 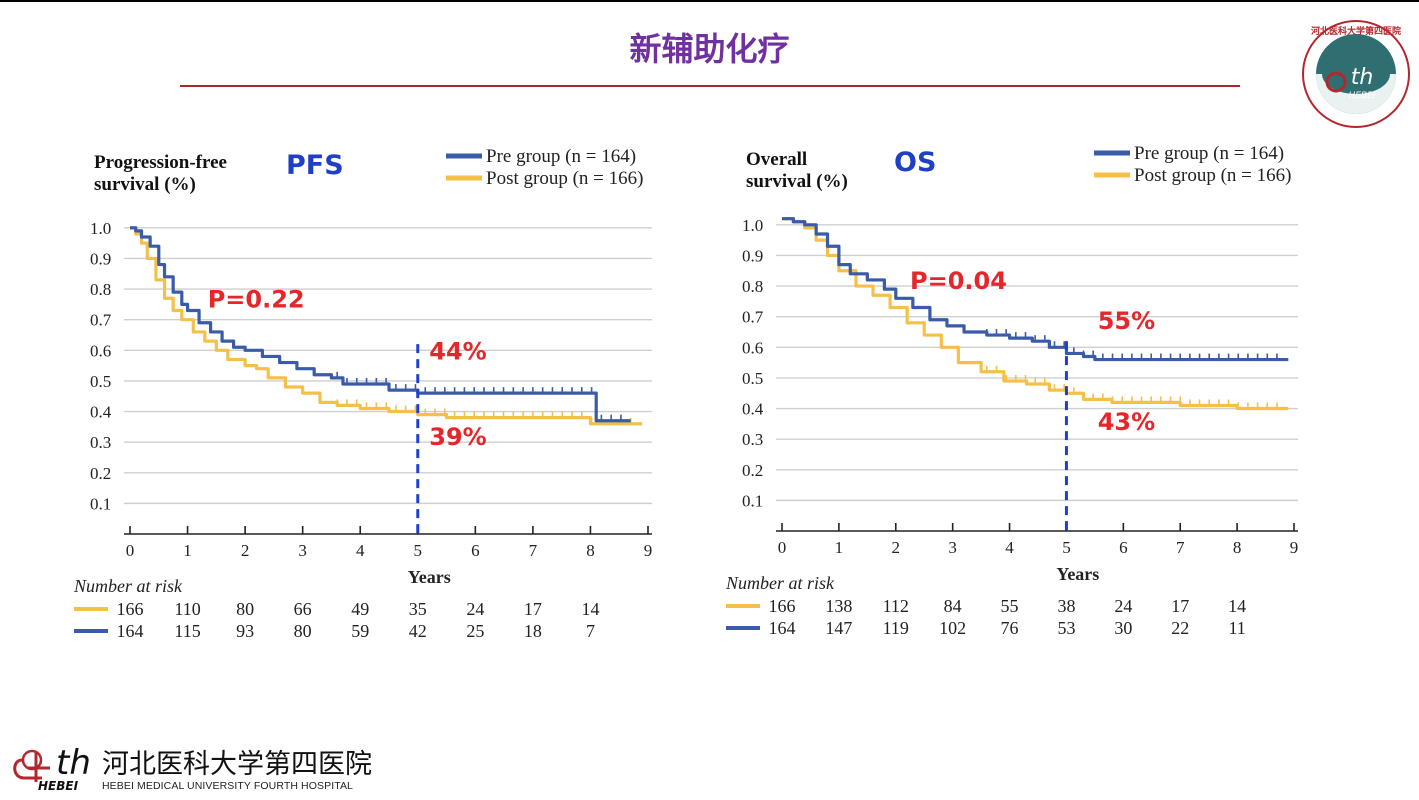 I want to click on risk-value: 112, so click(x=896, y=606).